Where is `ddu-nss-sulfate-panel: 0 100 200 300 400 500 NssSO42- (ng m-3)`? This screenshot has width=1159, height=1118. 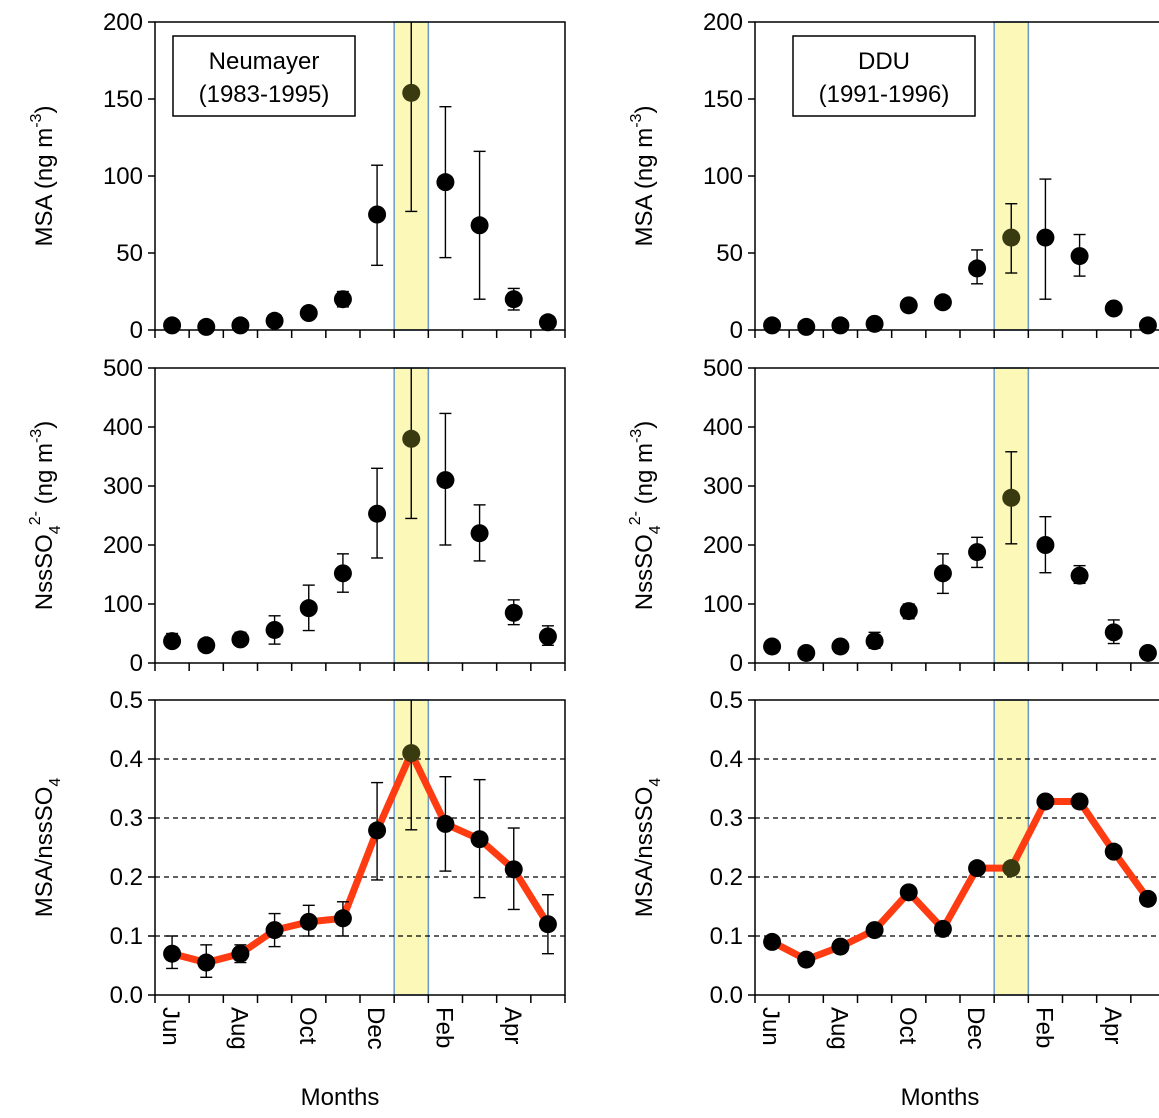
ddu-nss-sulfate-panel: 0 100 200 300 400 500 NssSO42- (ng m-3) is located at coordinates (893, 516).